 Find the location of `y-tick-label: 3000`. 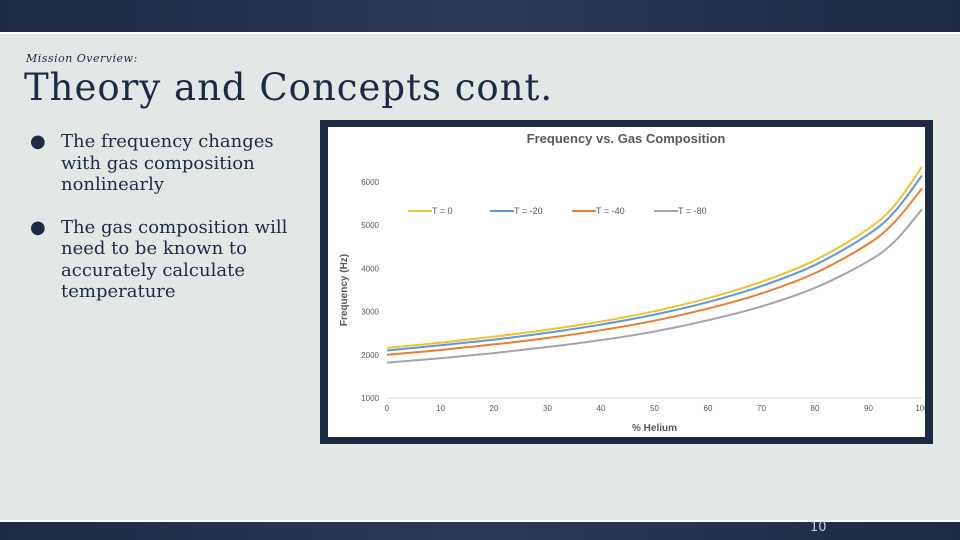

y-tick-label: 3000 is located at coordinates (370, 312).